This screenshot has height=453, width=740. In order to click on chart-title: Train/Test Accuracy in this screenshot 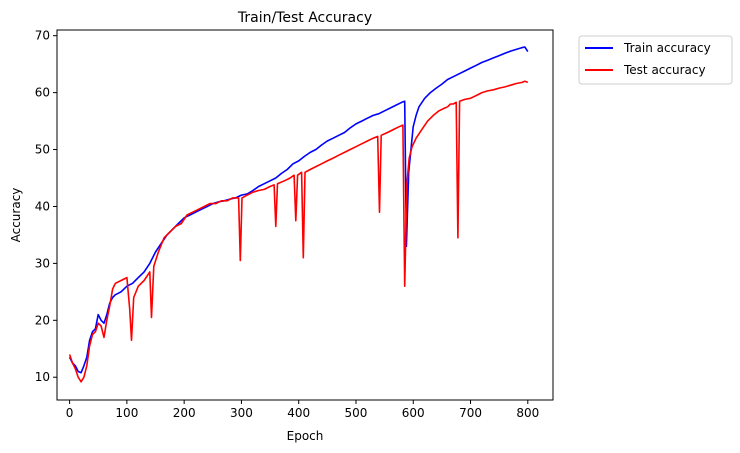, I will do `click(304, 18)`.